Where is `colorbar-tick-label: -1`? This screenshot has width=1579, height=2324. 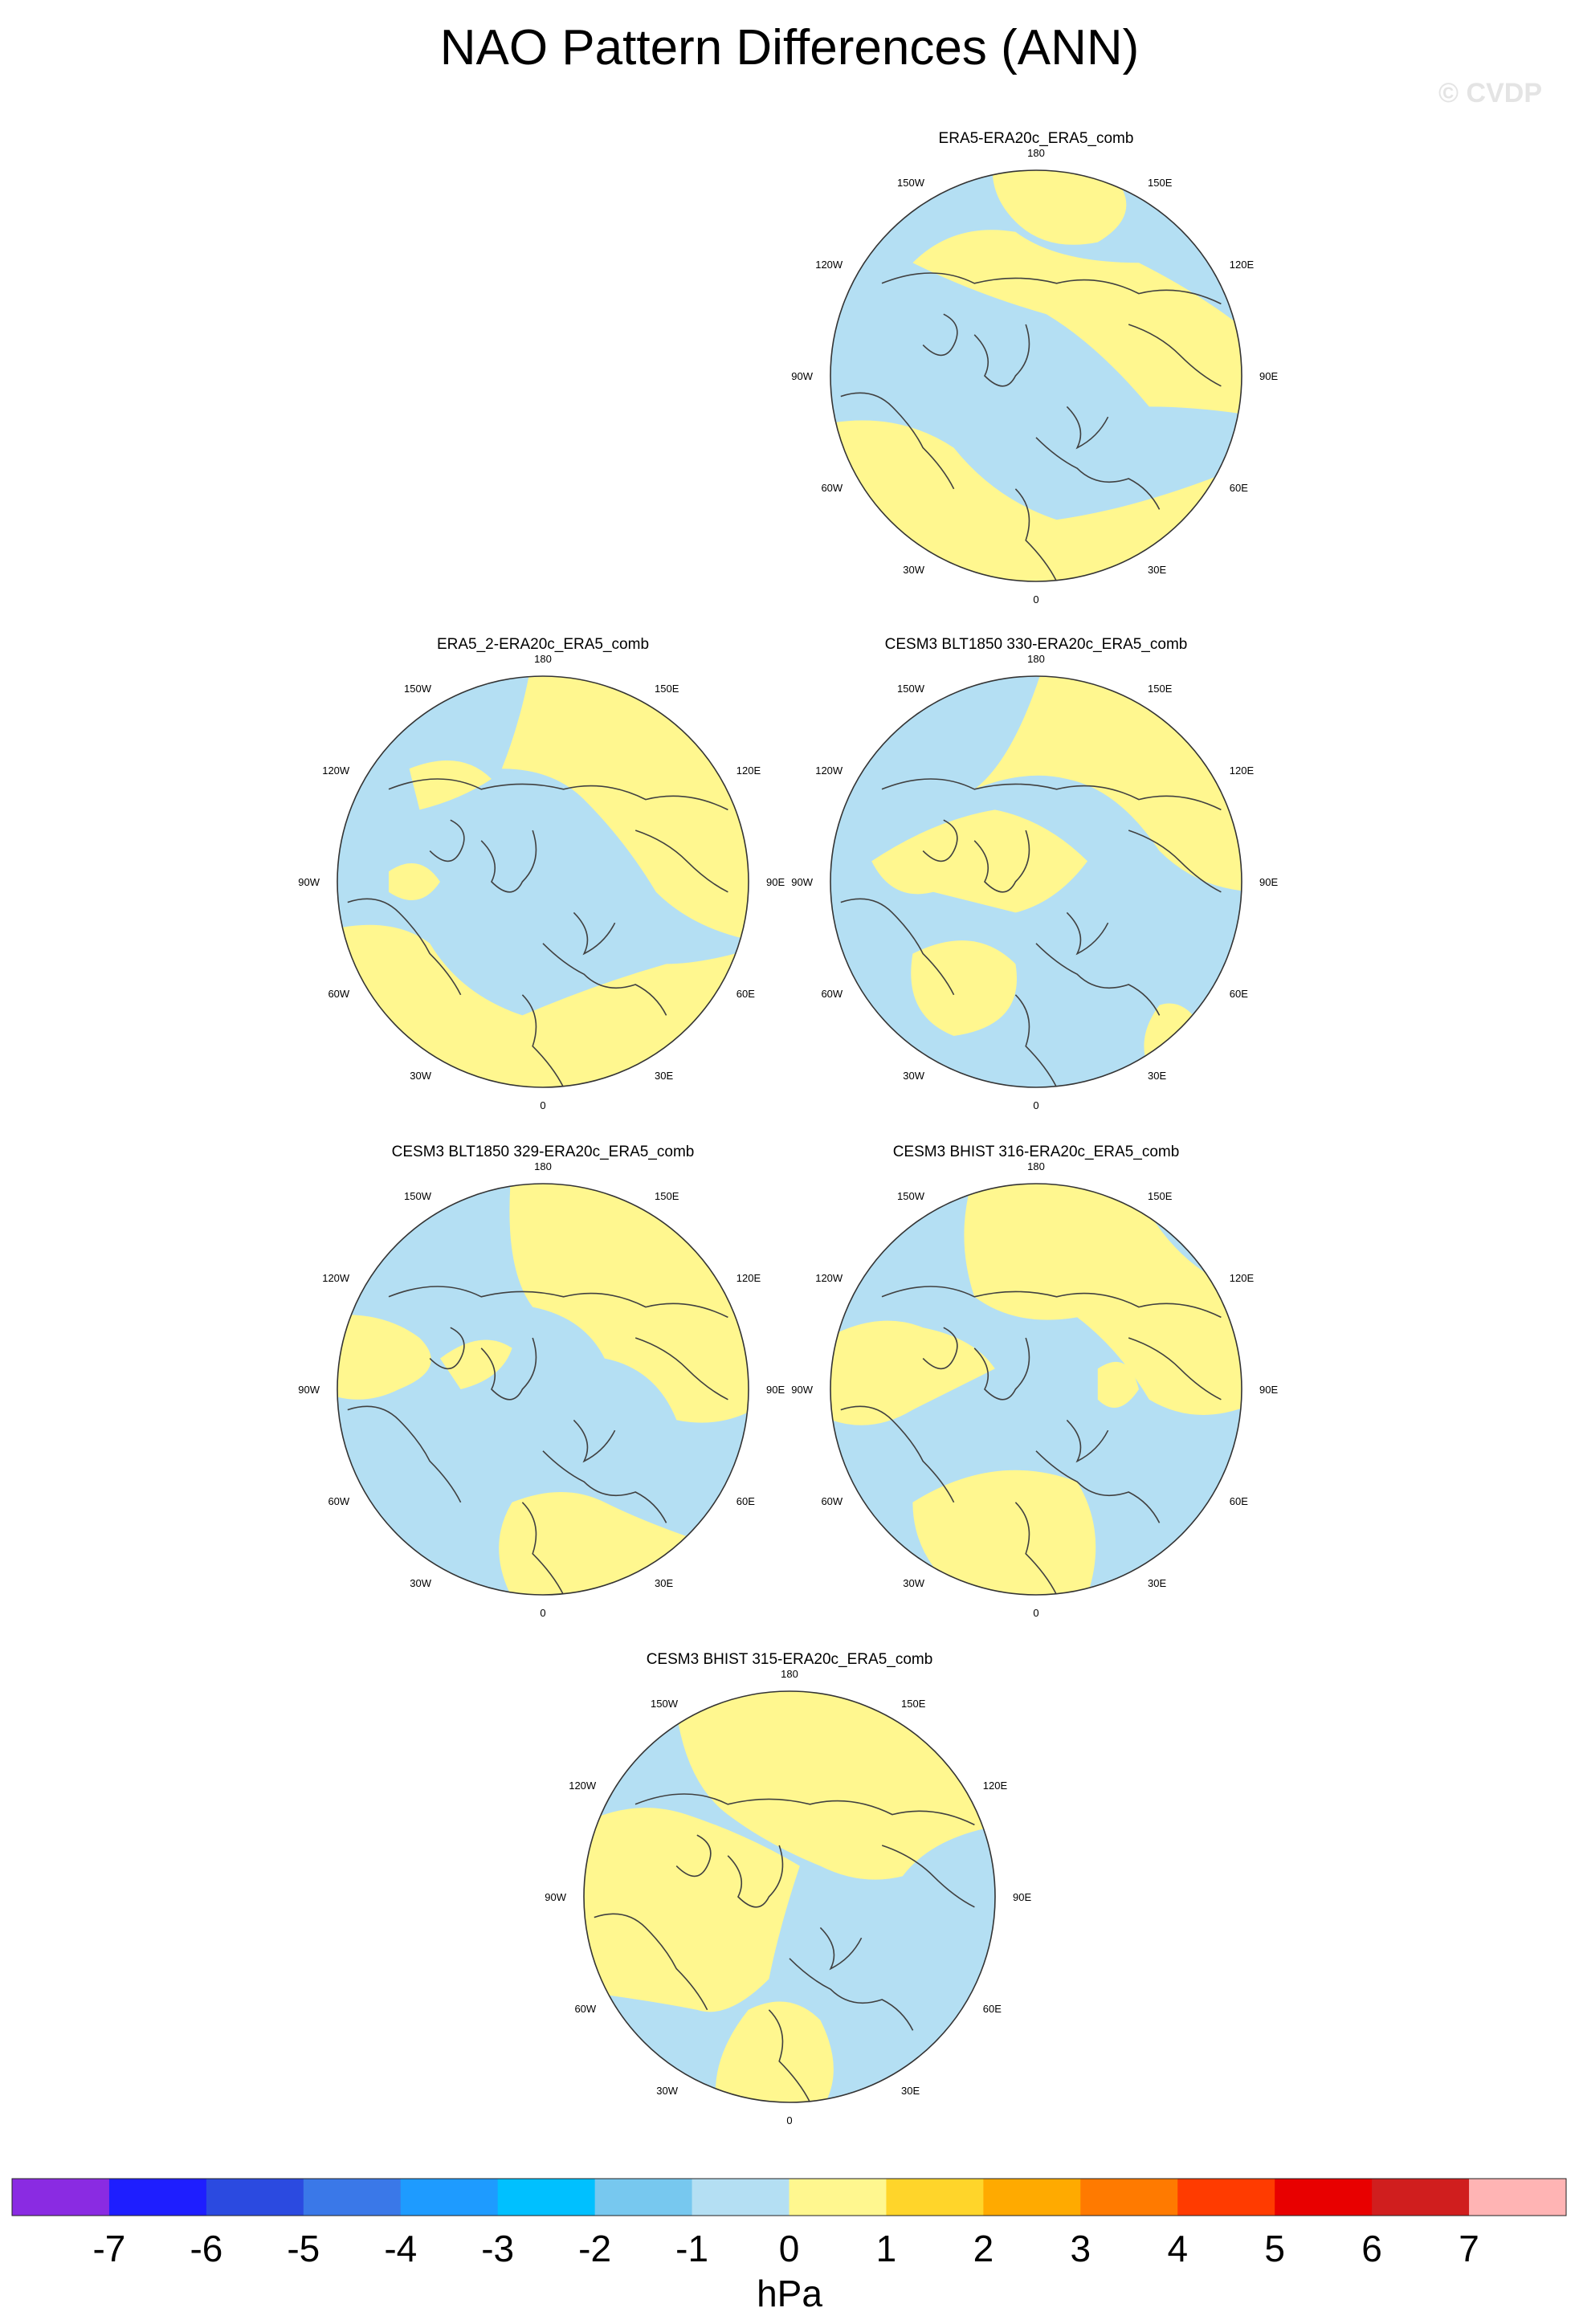 colorbar-tick-label: -1 is located at coordinates (691, 2249).